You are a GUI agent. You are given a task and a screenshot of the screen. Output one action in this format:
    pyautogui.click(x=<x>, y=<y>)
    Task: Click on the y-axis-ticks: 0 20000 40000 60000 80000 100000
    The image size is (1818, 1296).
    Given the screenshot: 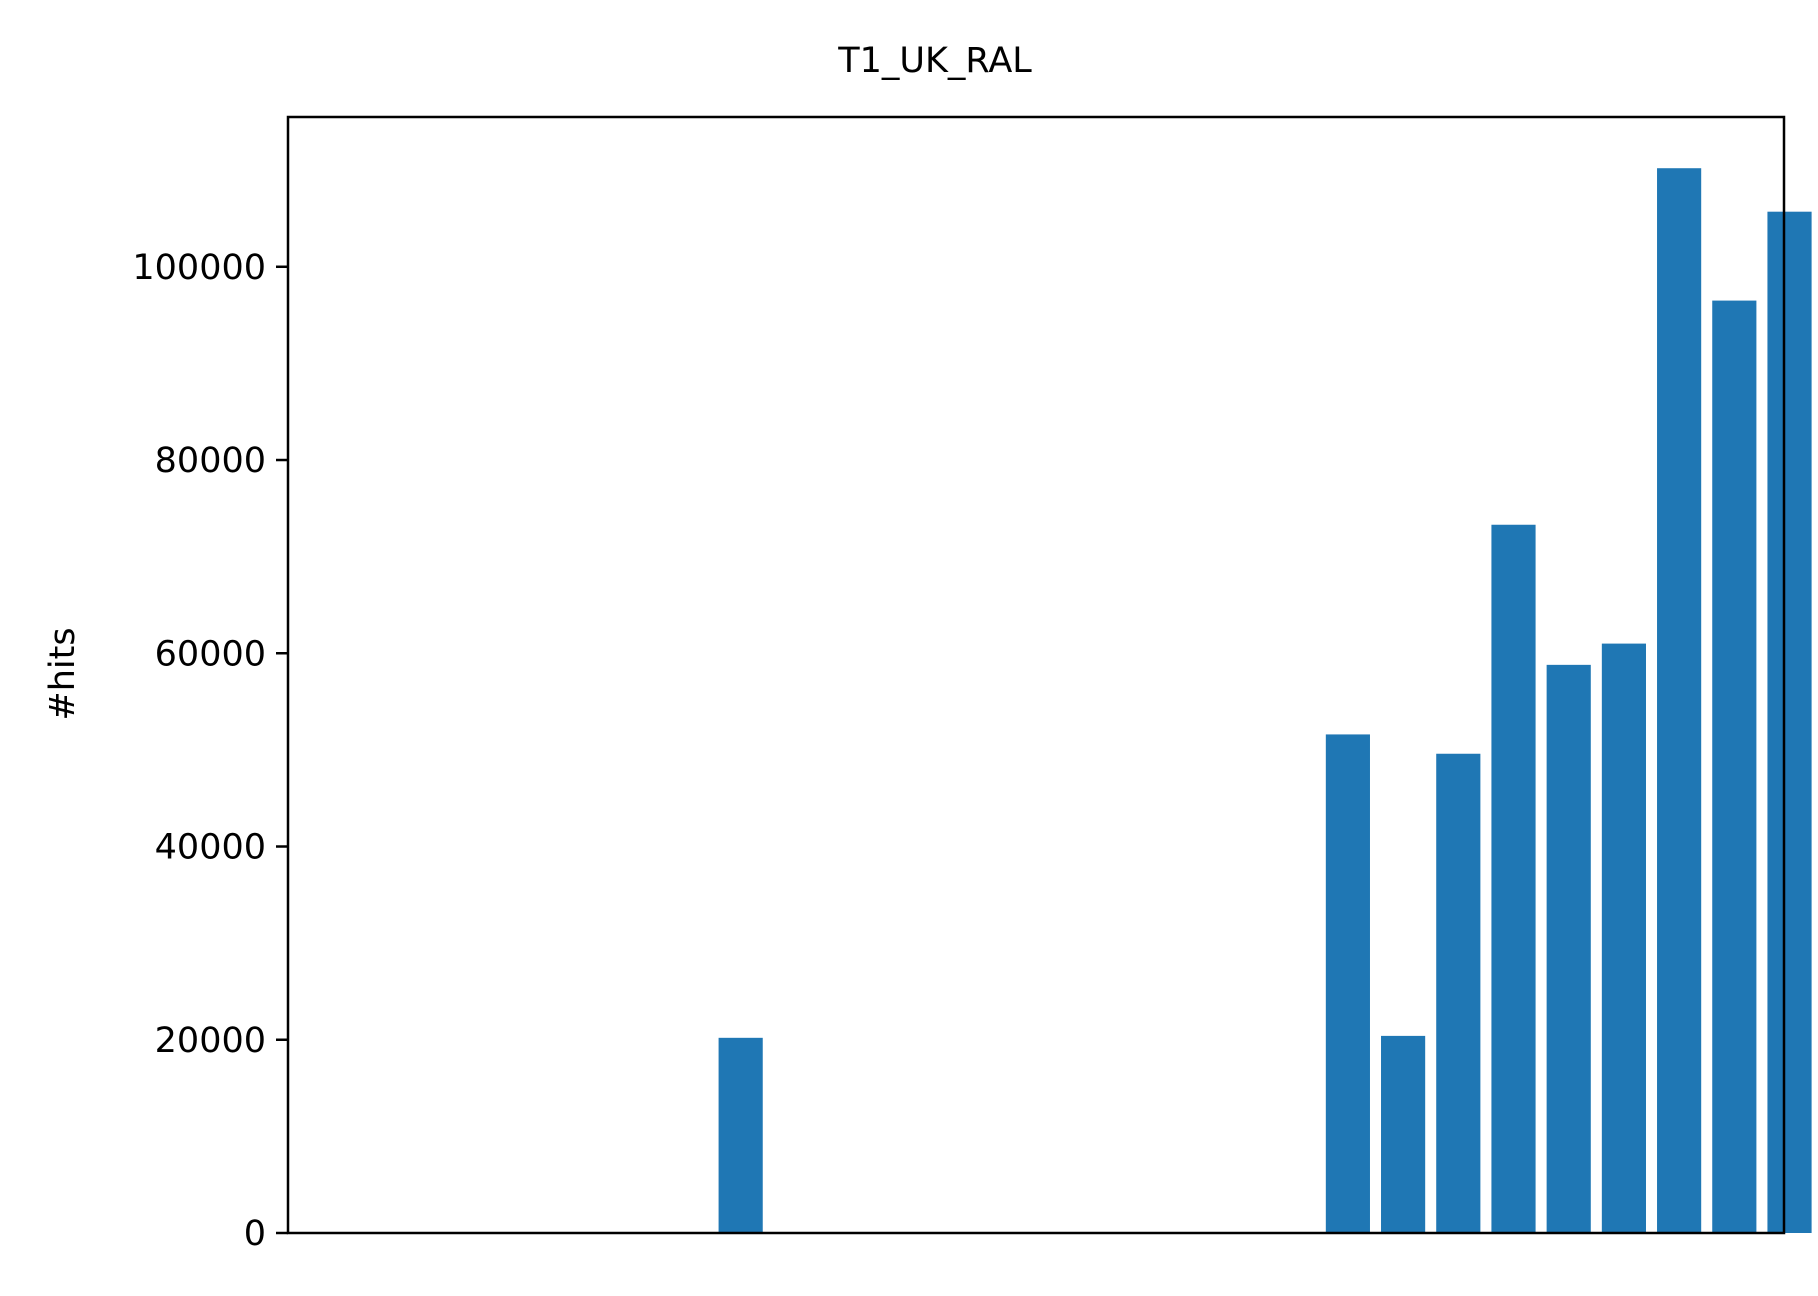 What is the action you would take?
    pyautogui.click(x=210, y=751)
    